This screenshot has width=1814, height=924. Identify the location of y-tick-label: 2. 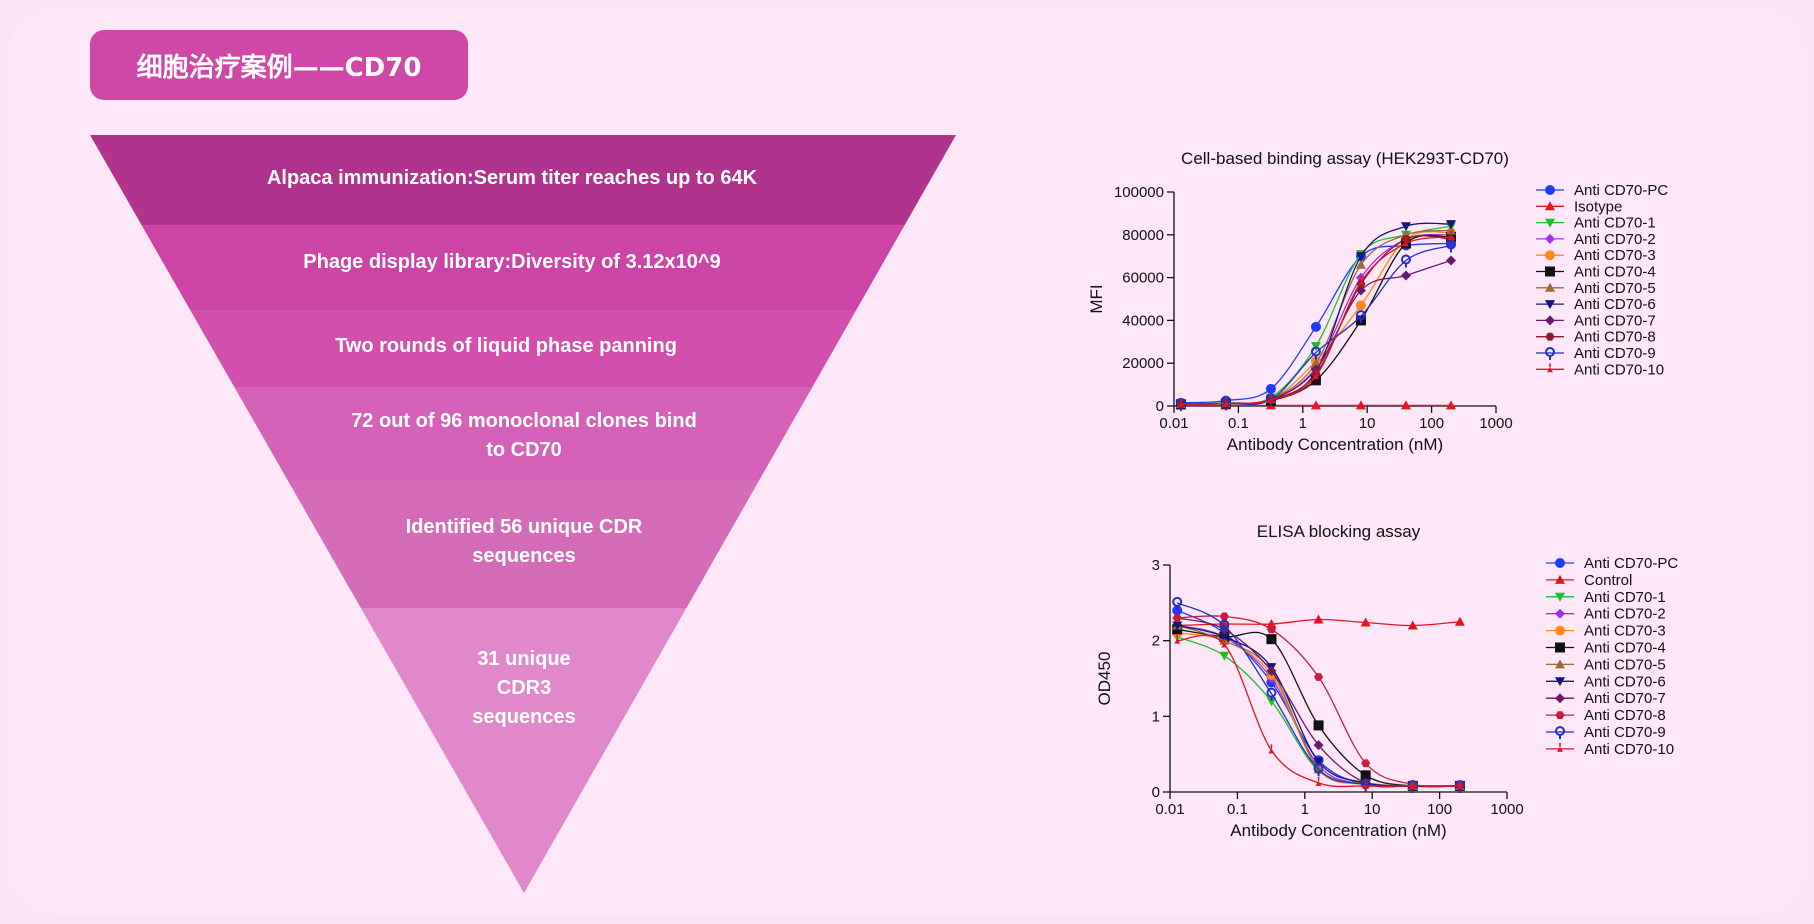
(1156, 641).